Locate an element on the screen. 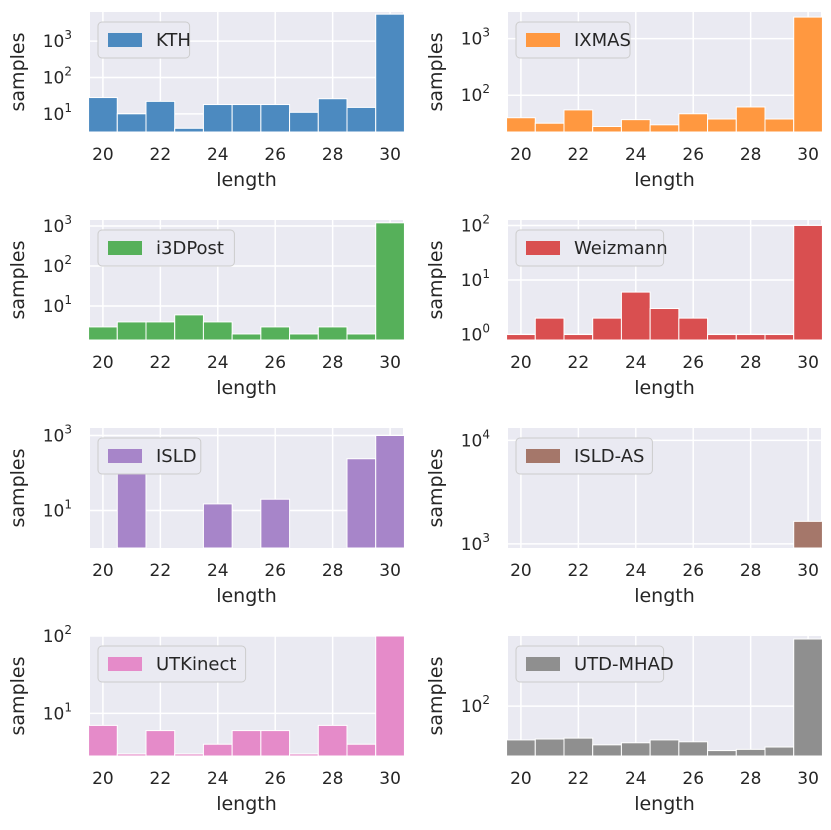 The height and width of the screenshot is (830, 831). legend: UTD-MHAD is located at coordinates (594, 664).